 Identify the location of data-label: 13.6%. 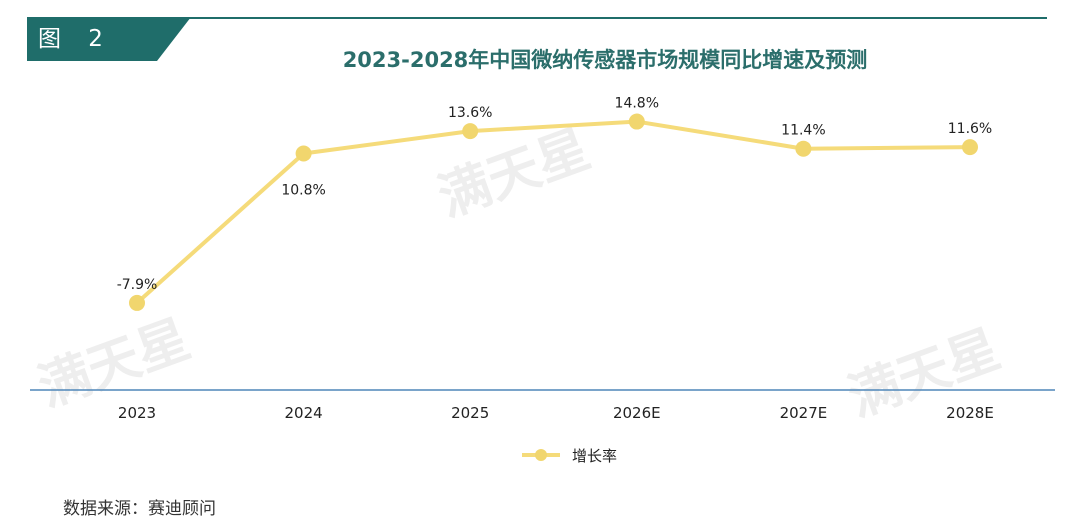
(470, 113).